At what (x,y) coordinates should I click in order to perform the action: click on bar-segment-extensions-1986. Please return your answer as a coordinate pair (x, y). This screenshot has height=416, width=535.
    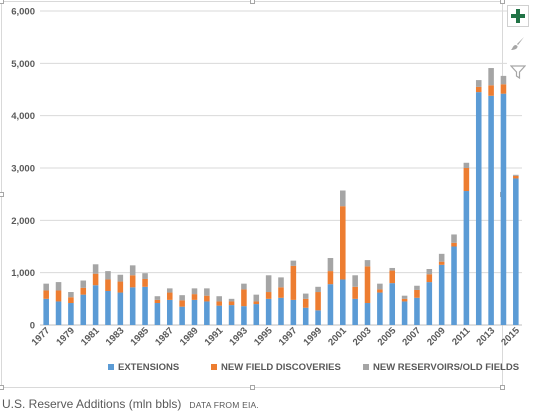
    Looking at the image, I should click on (157, 314).